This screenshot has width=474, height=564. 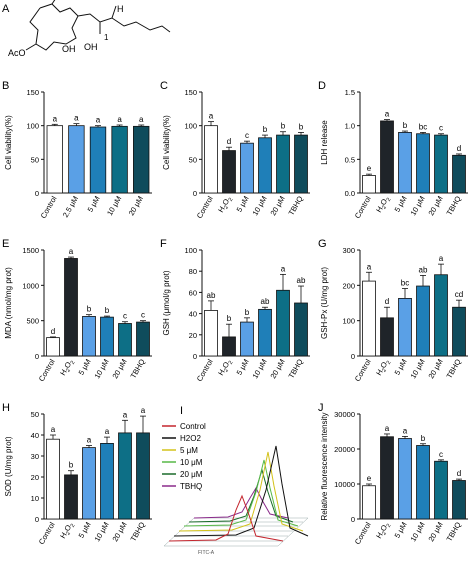 I want to click on y-axis-label: Cell viability(%), so click(x=8, y=142).